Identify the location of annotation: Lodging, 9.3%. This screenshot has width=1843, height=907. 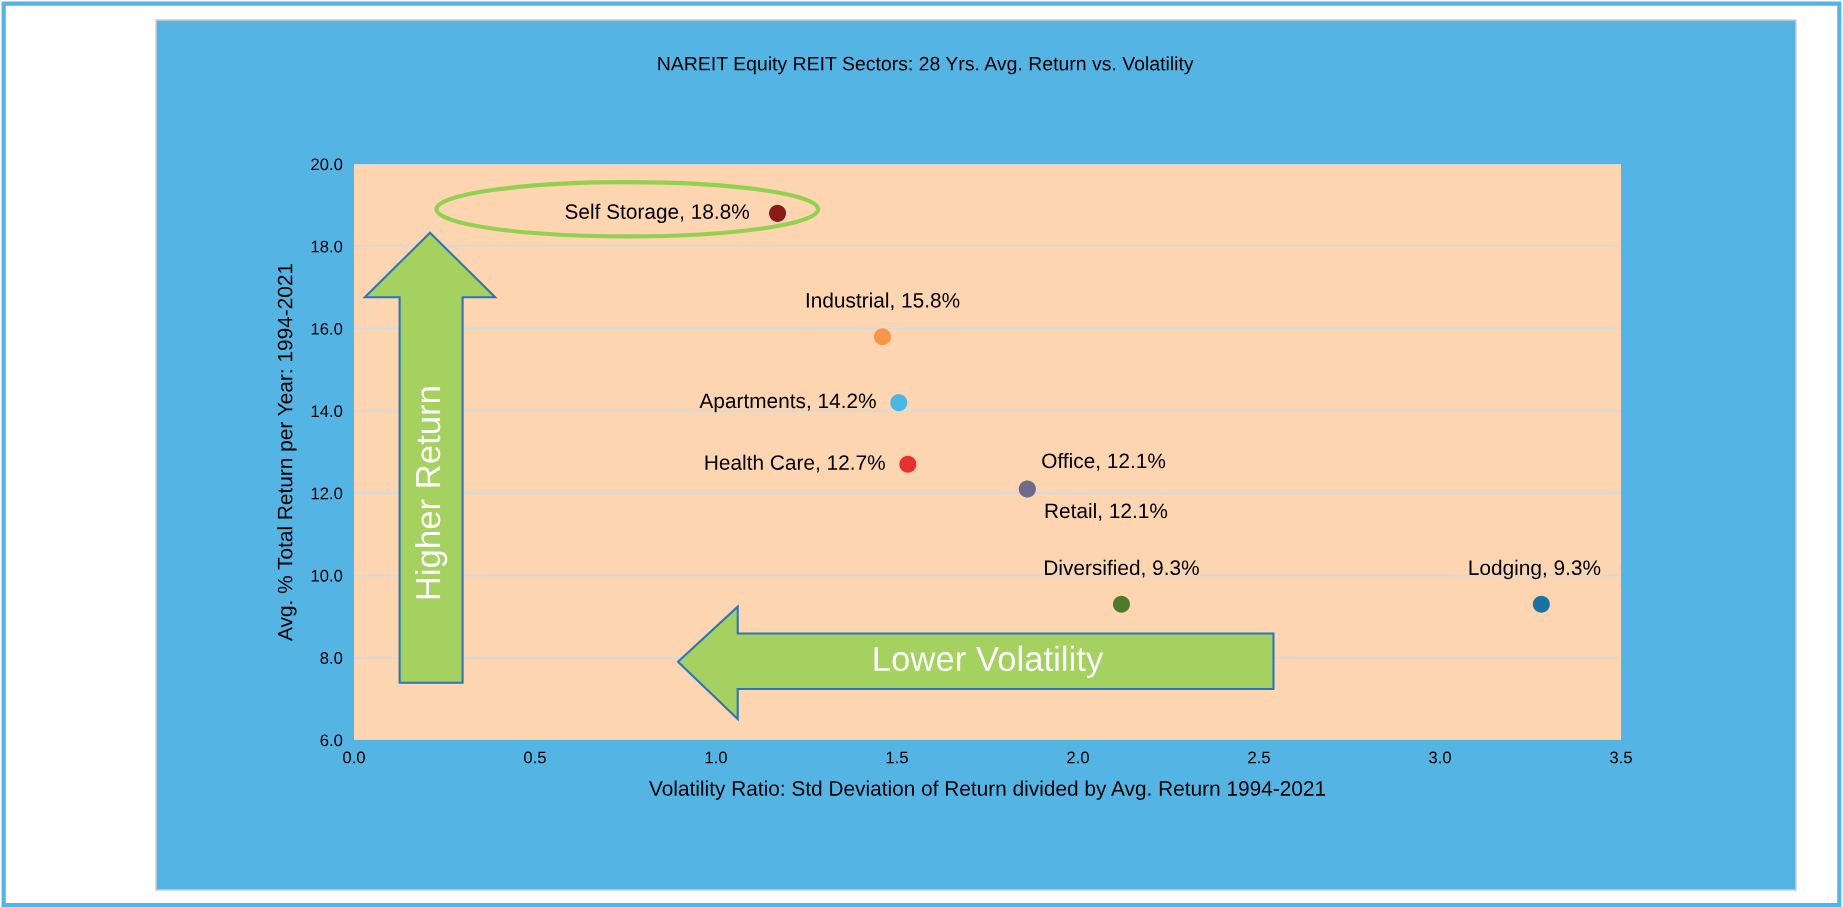
(1535, 569).